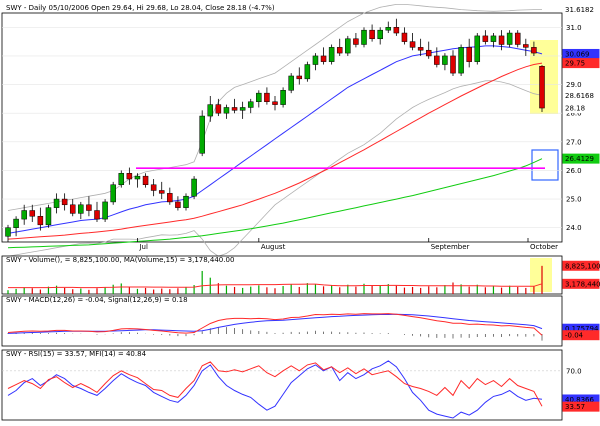 Image resolution: width=600 pixels, height=426 pixels. What do you see at coordinates (275, 334) in the screenshot?
I see `macd-histogram` at bounding box center [275, 334].